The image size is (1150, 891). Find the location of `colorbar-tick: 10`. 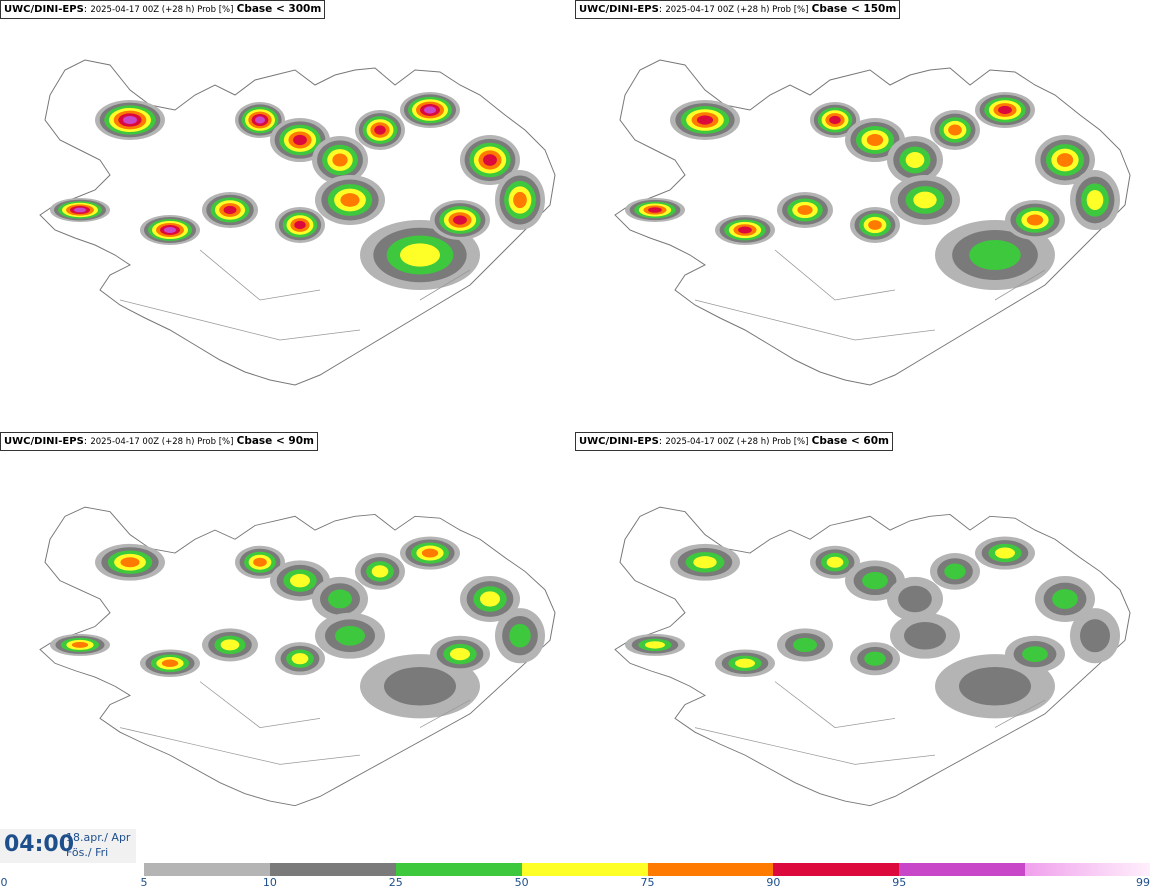

colorbar-tick: 10 is located at coordinates (269, 882).